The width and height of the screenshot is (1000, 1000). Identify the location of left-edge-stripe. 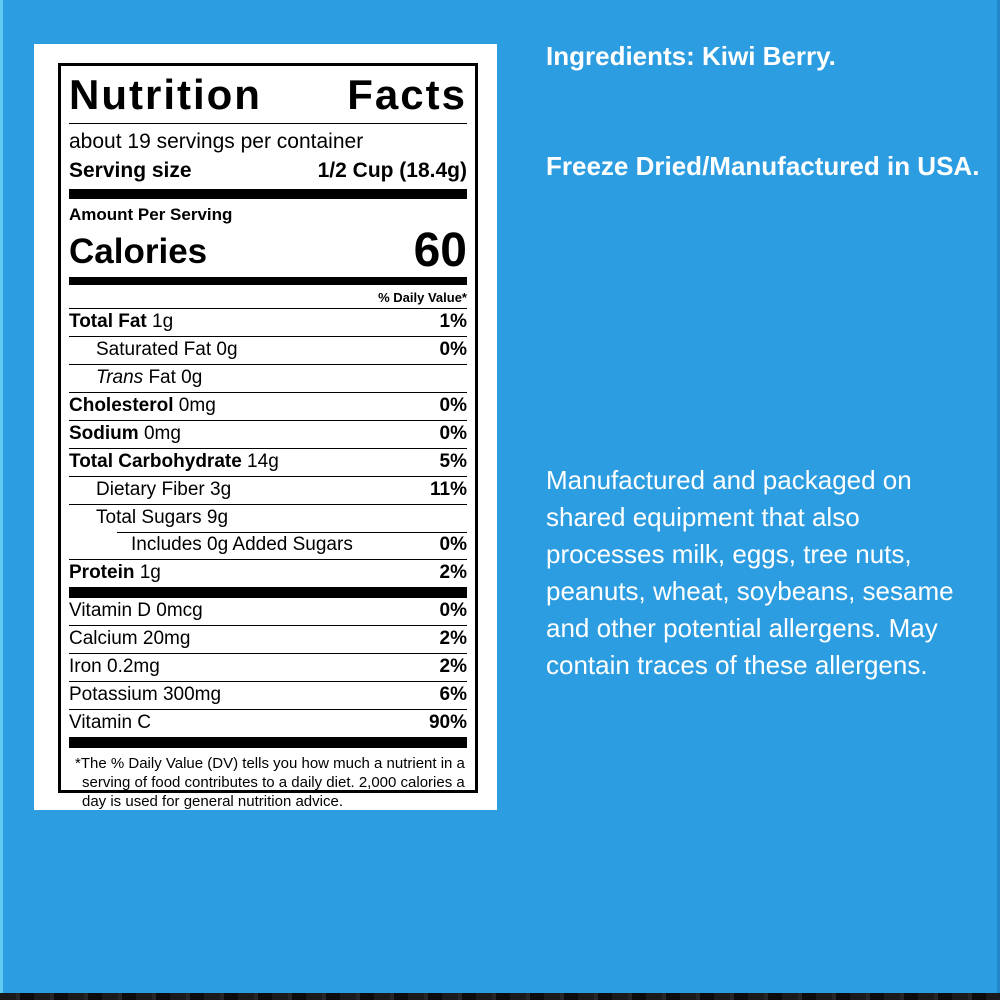
(1, 500).